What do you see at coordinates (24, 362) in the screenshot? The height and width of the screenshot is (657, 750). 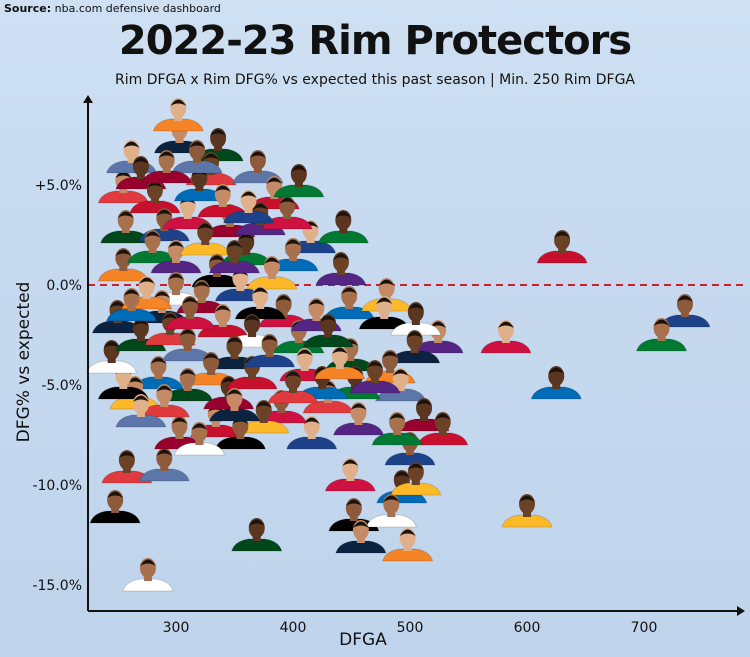 I see `y-axis-label: DFG% vs expected` at bounding box center [24, 362].